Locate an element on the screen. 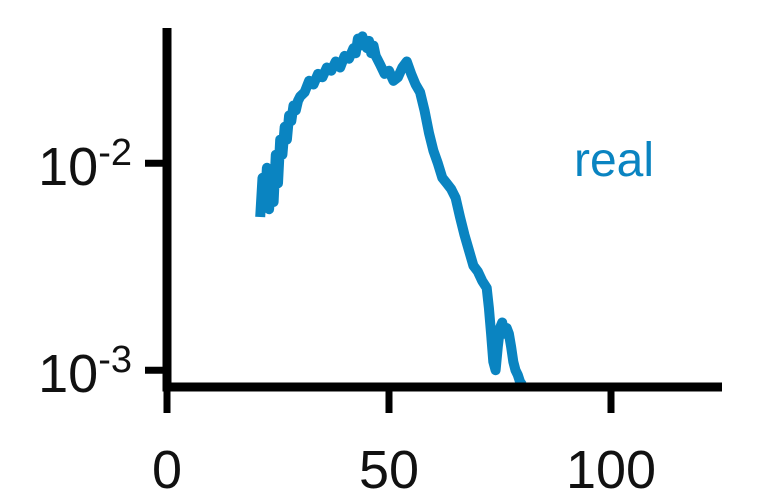  x-tick-label-0: 0 is located at coordinates (167, 470).